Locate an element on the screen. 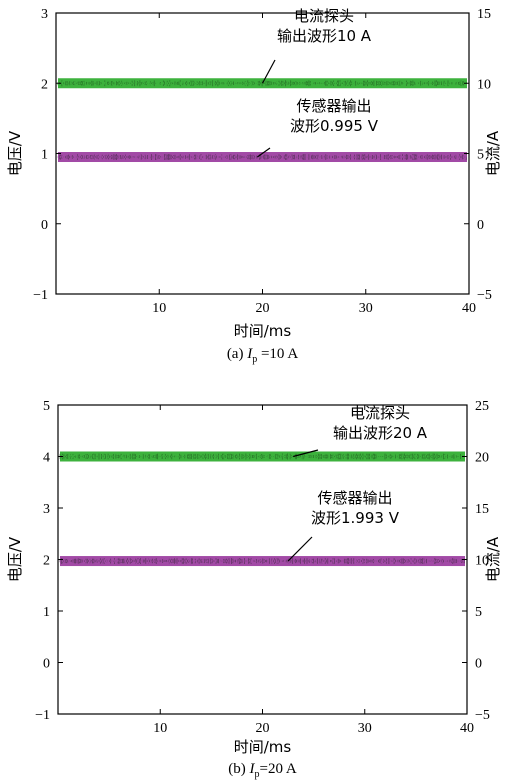 The width and height of the screenshot is (515, 782). y-right-tick-label: 20 is located at coordinates (482, 458).